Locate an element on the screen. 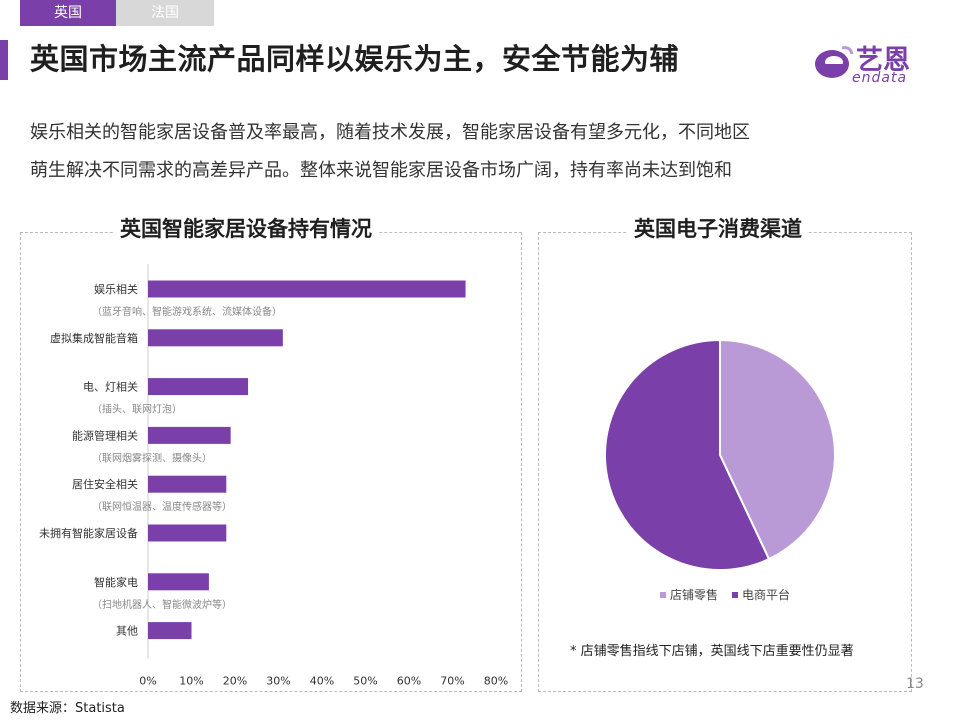 The image size is (960, 720). logo-text-en: endata is located at coordinates (880, 78).